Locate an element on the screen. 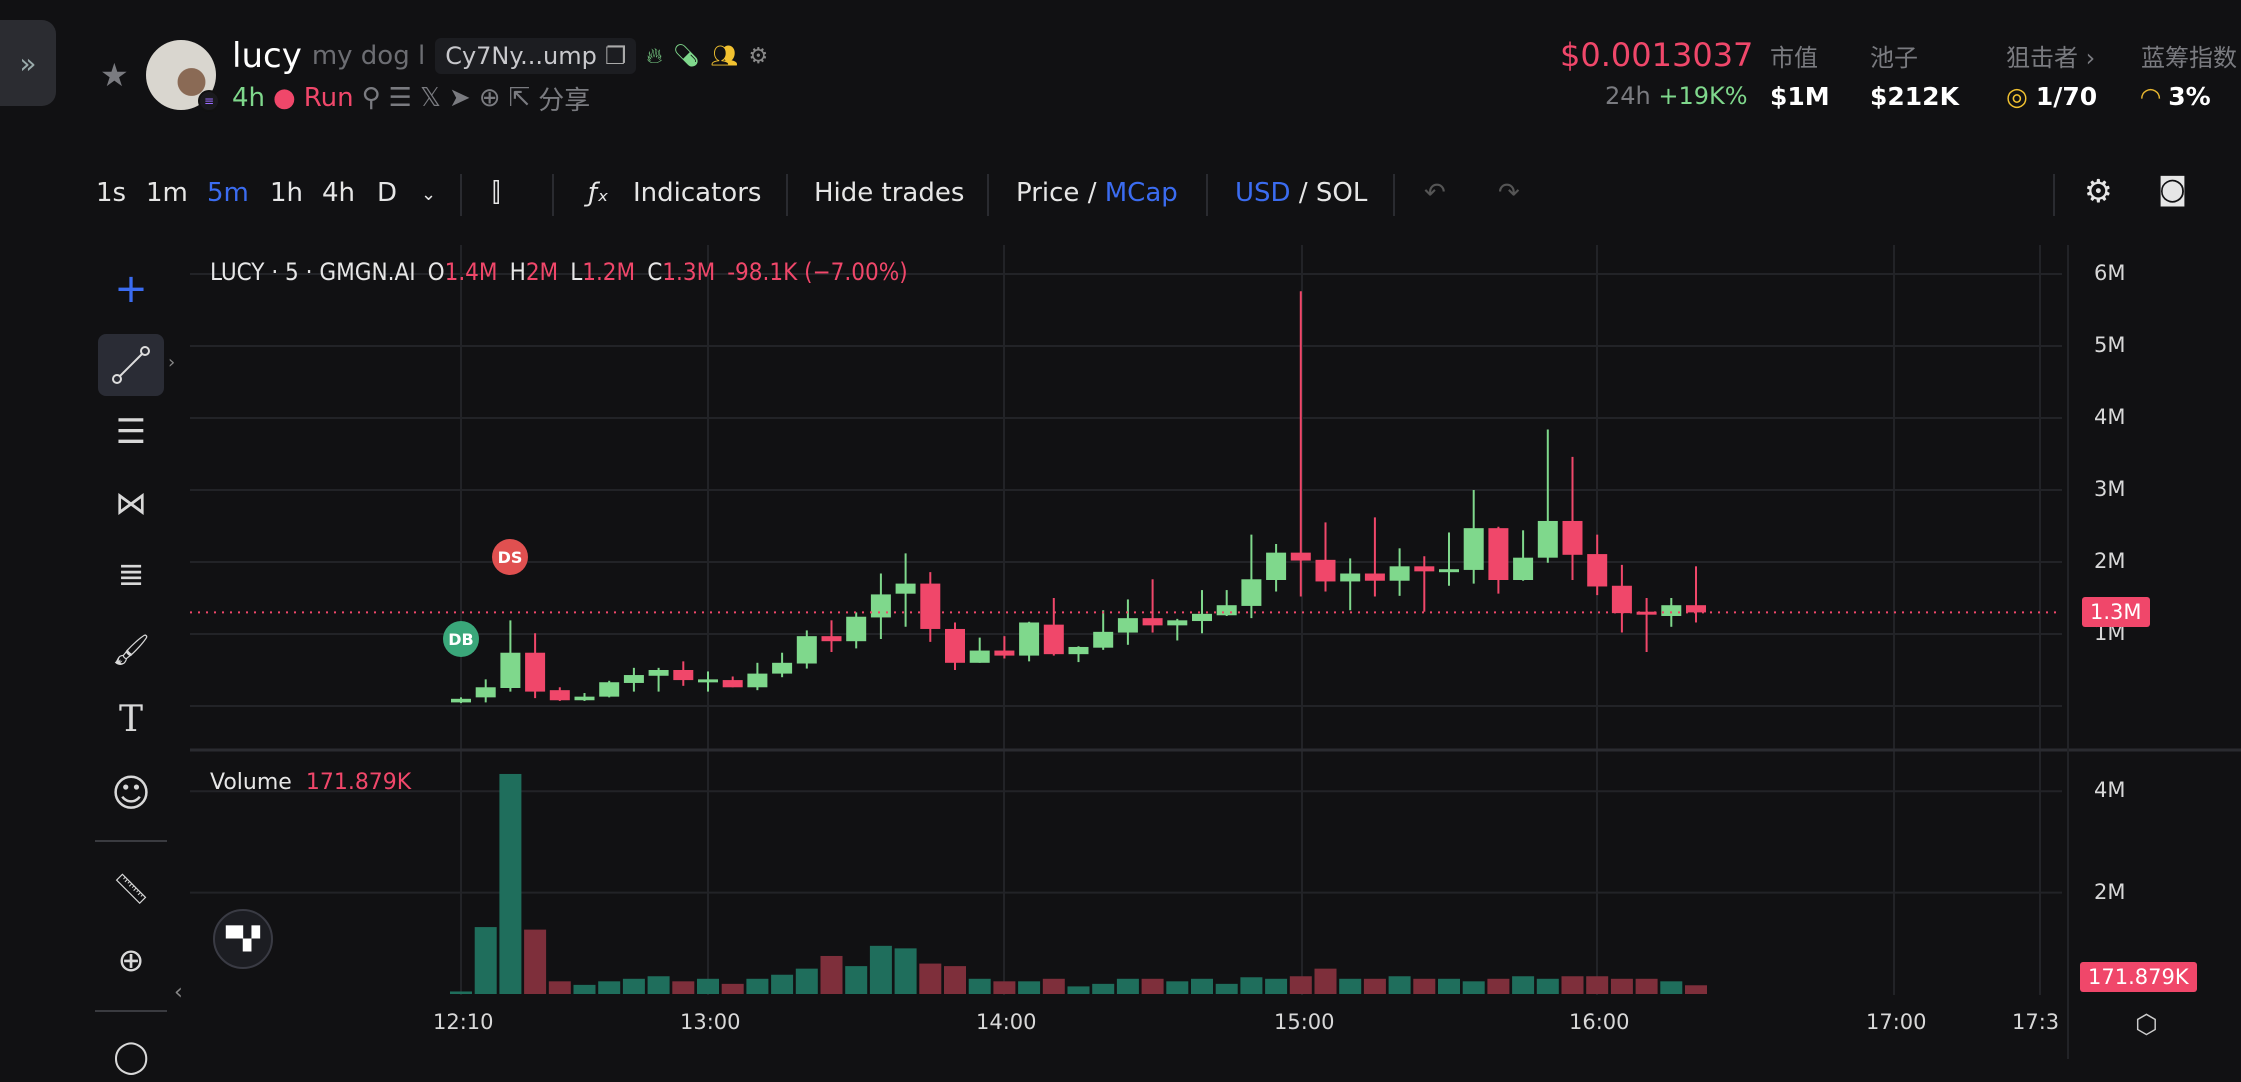 The width and height of the screenshot is (2241, 1082). interval-D: D is located at coordinates (387, 193).